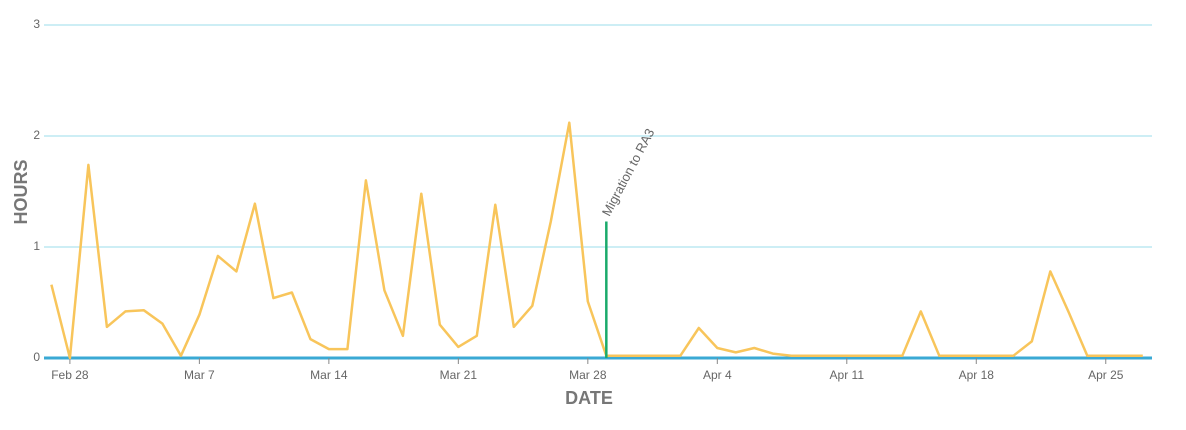 Image resolution: width=1186 pixels, height=430 pixels. What do you see at coordinates (36, 357) in the screenshot?
I see `y-tick-label: 0` at bounding box center [36, 357].